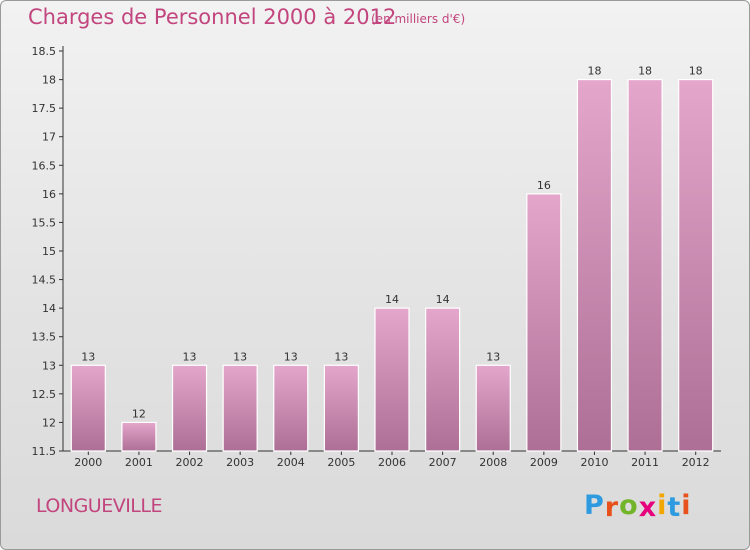 The image size is (750, 550). I want to click on x-tick-label: 2006, so click(392, 462).